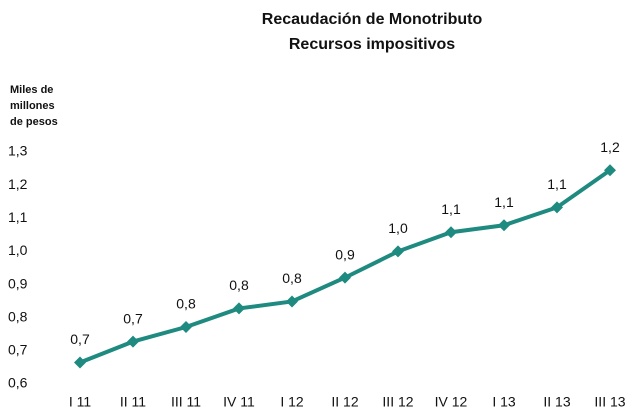 The image size is (627, 410). What do you see at coordinates (345, 254) in the screenshot?
I see `data-label: 0,9` at bounding box center [345, 254].